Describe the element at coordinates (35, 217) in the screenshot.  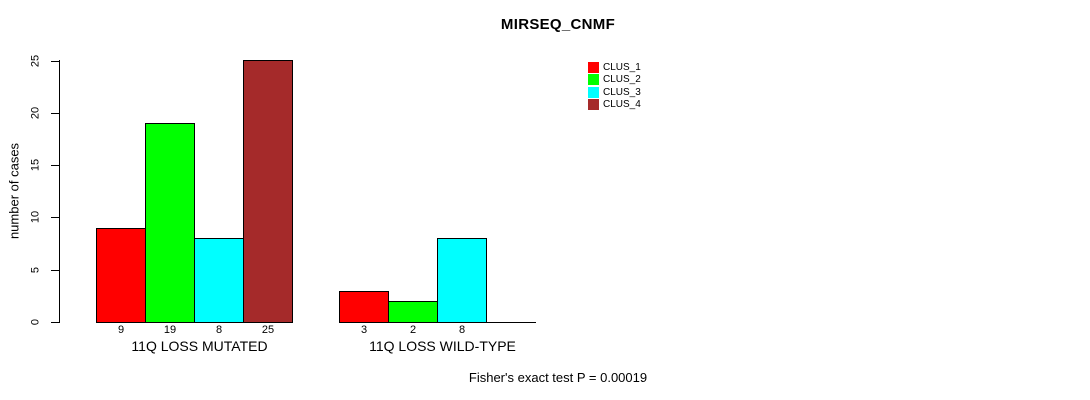
I see `y-axis-tick-label: 10` at that location.